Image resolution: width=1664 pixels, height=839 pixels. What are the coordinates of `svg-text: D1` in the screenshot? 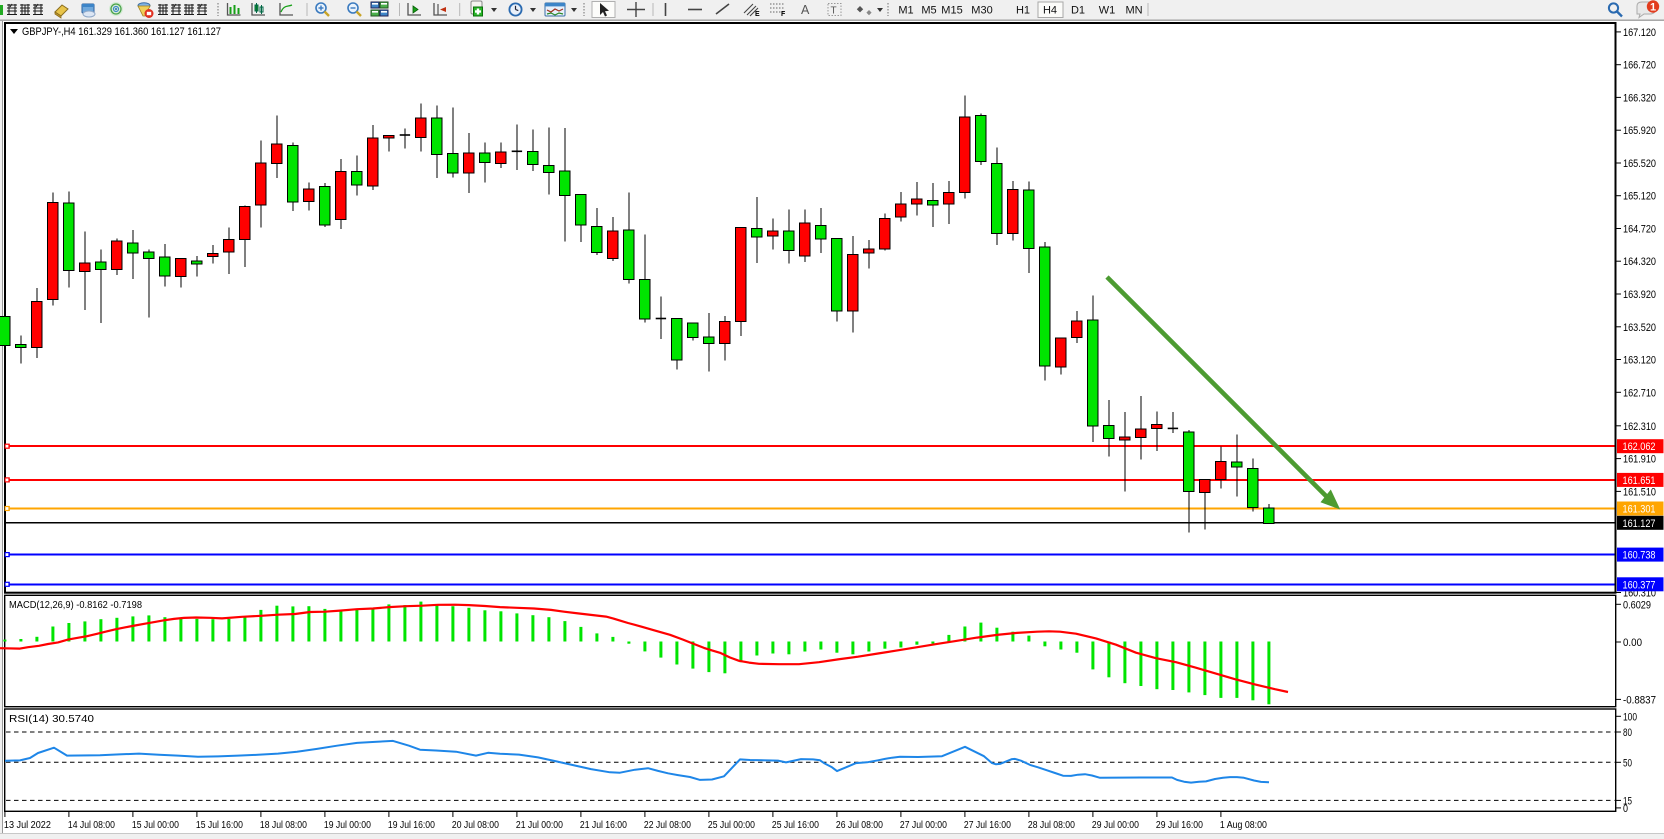 It's located at (1078, 11).